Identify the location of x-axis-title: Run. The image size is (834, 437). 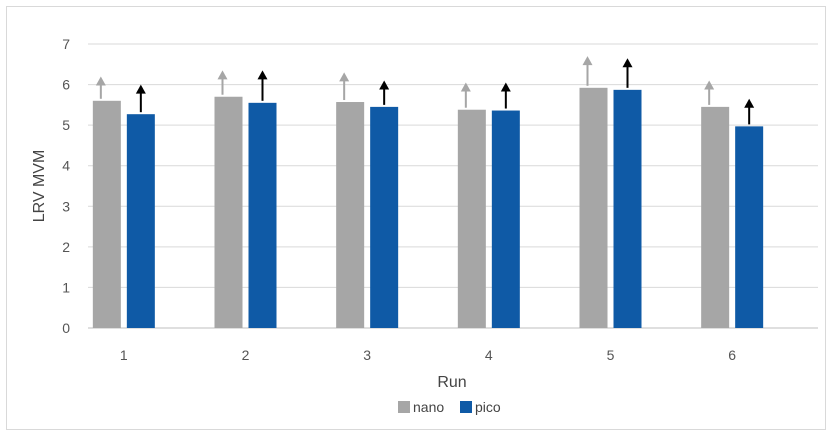
(451, 382).